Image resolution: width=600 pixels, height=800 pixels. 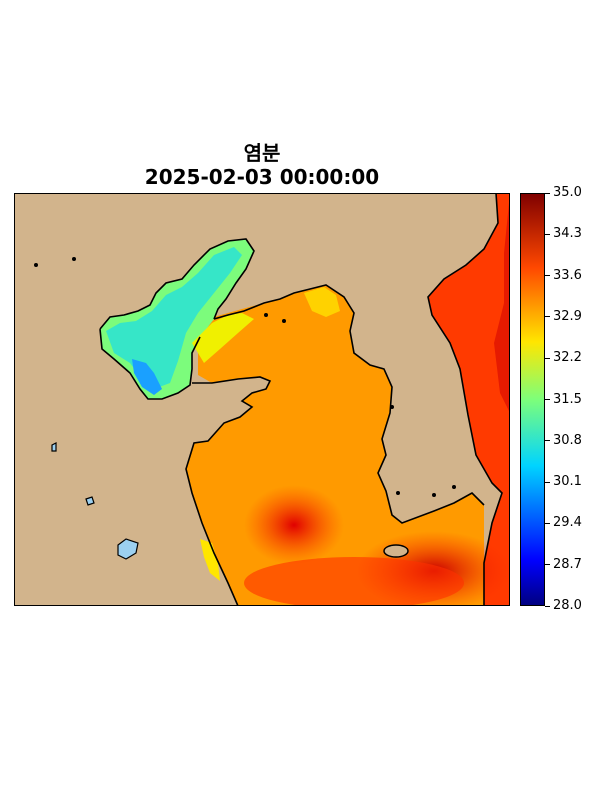 What do you see at coordinates (349, 404) in the screenshot?
I see `coastline-liaodong` at bounding box center [349, 404].